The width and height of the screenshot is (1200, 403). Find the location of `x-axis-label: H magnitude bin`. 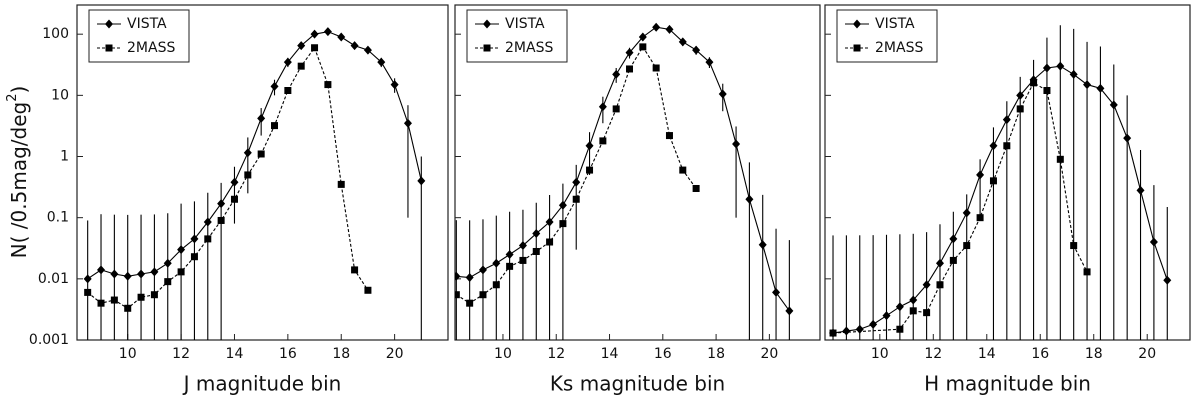

x-axis-label: H magnitude bin is located at coordinates (1007, 384).